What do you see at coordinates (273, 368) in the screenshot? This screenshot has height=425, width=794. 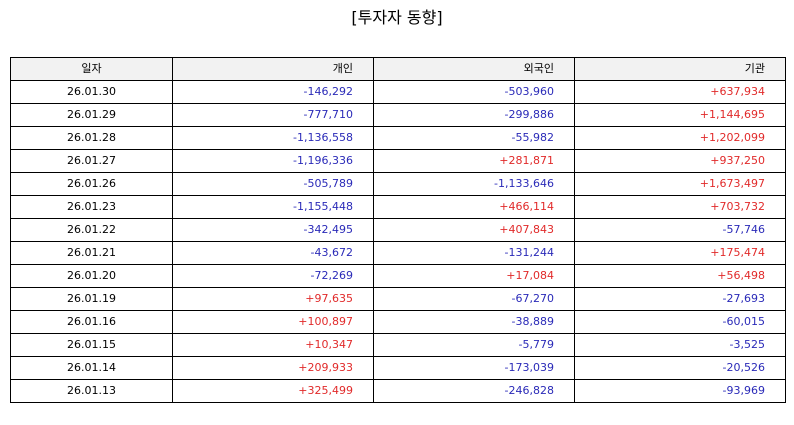 I see `cell-individual: +209,933` at bounding box center [273, 368].